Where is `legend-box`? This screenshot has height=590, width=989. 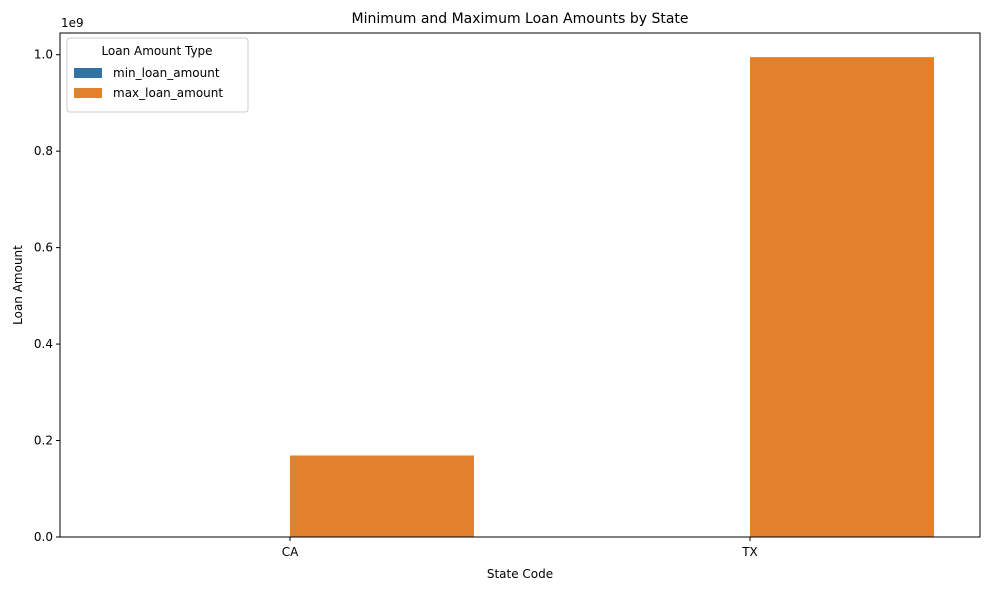 legend-box is located at coordinates (157, 75).